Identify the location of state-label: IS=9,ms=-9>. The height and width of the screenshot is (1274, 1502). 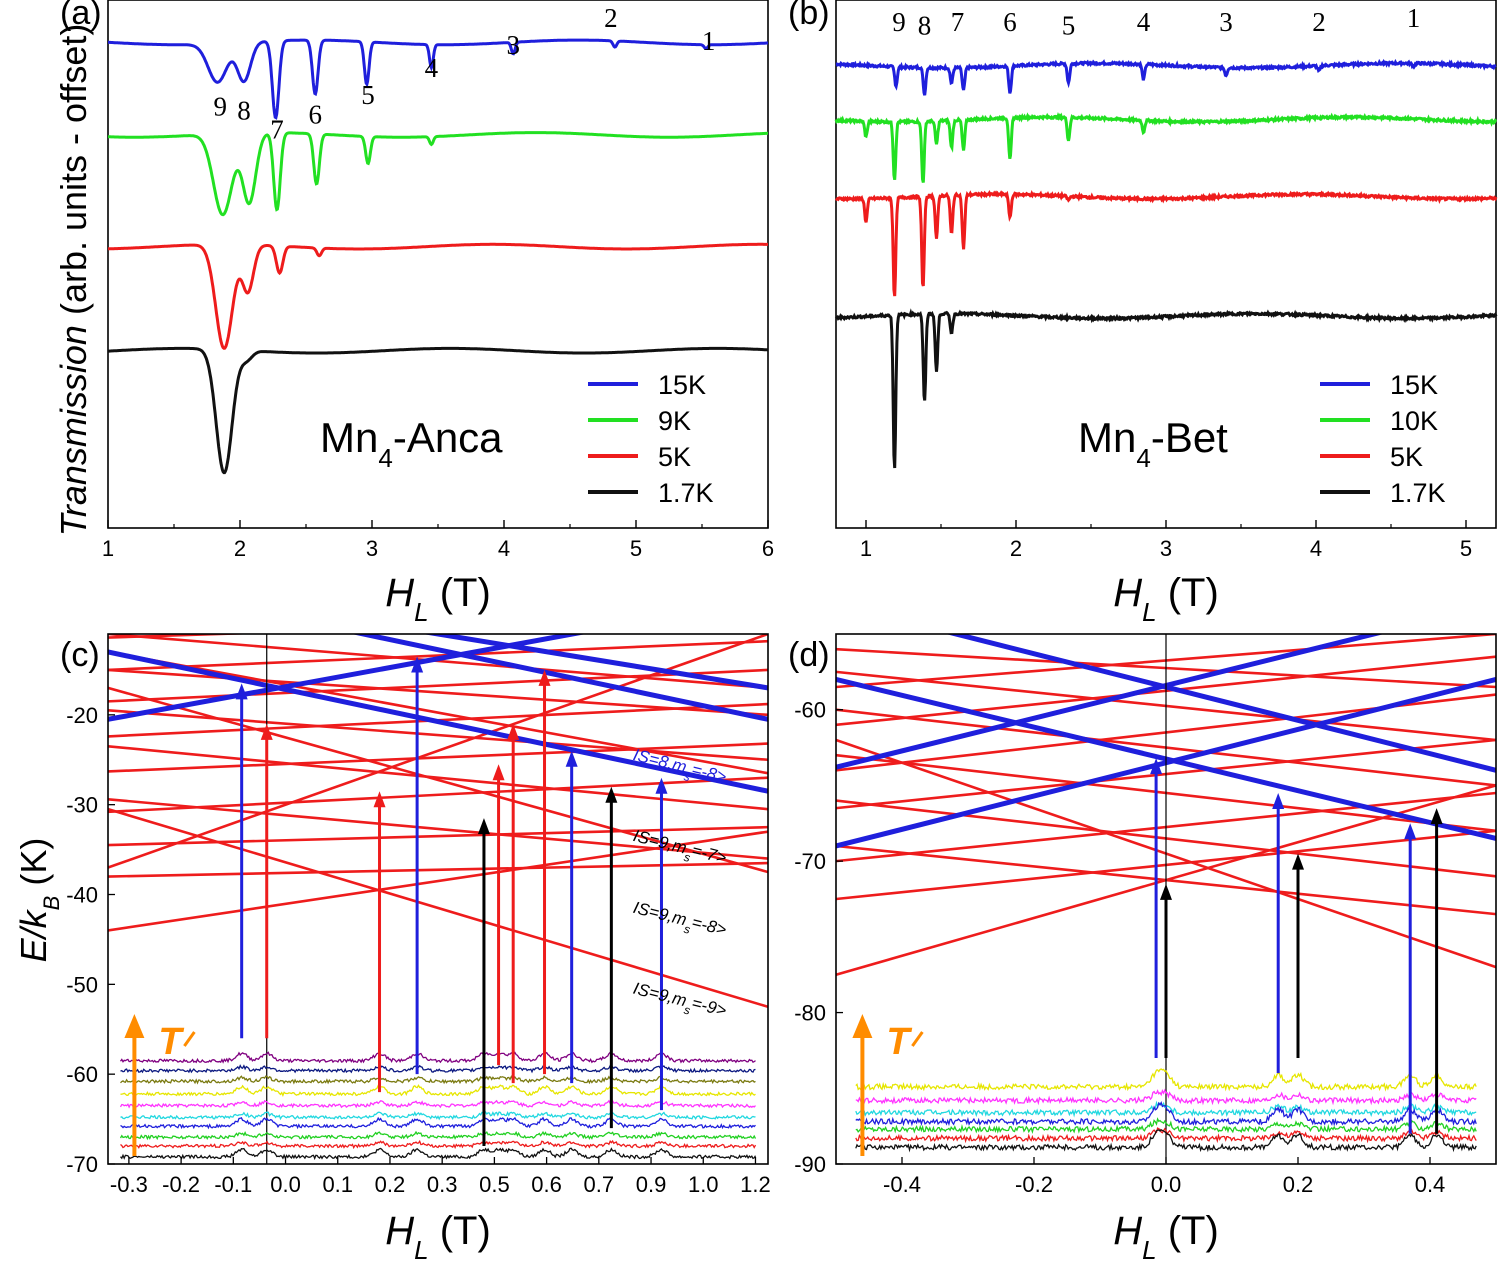
(679, 1002).